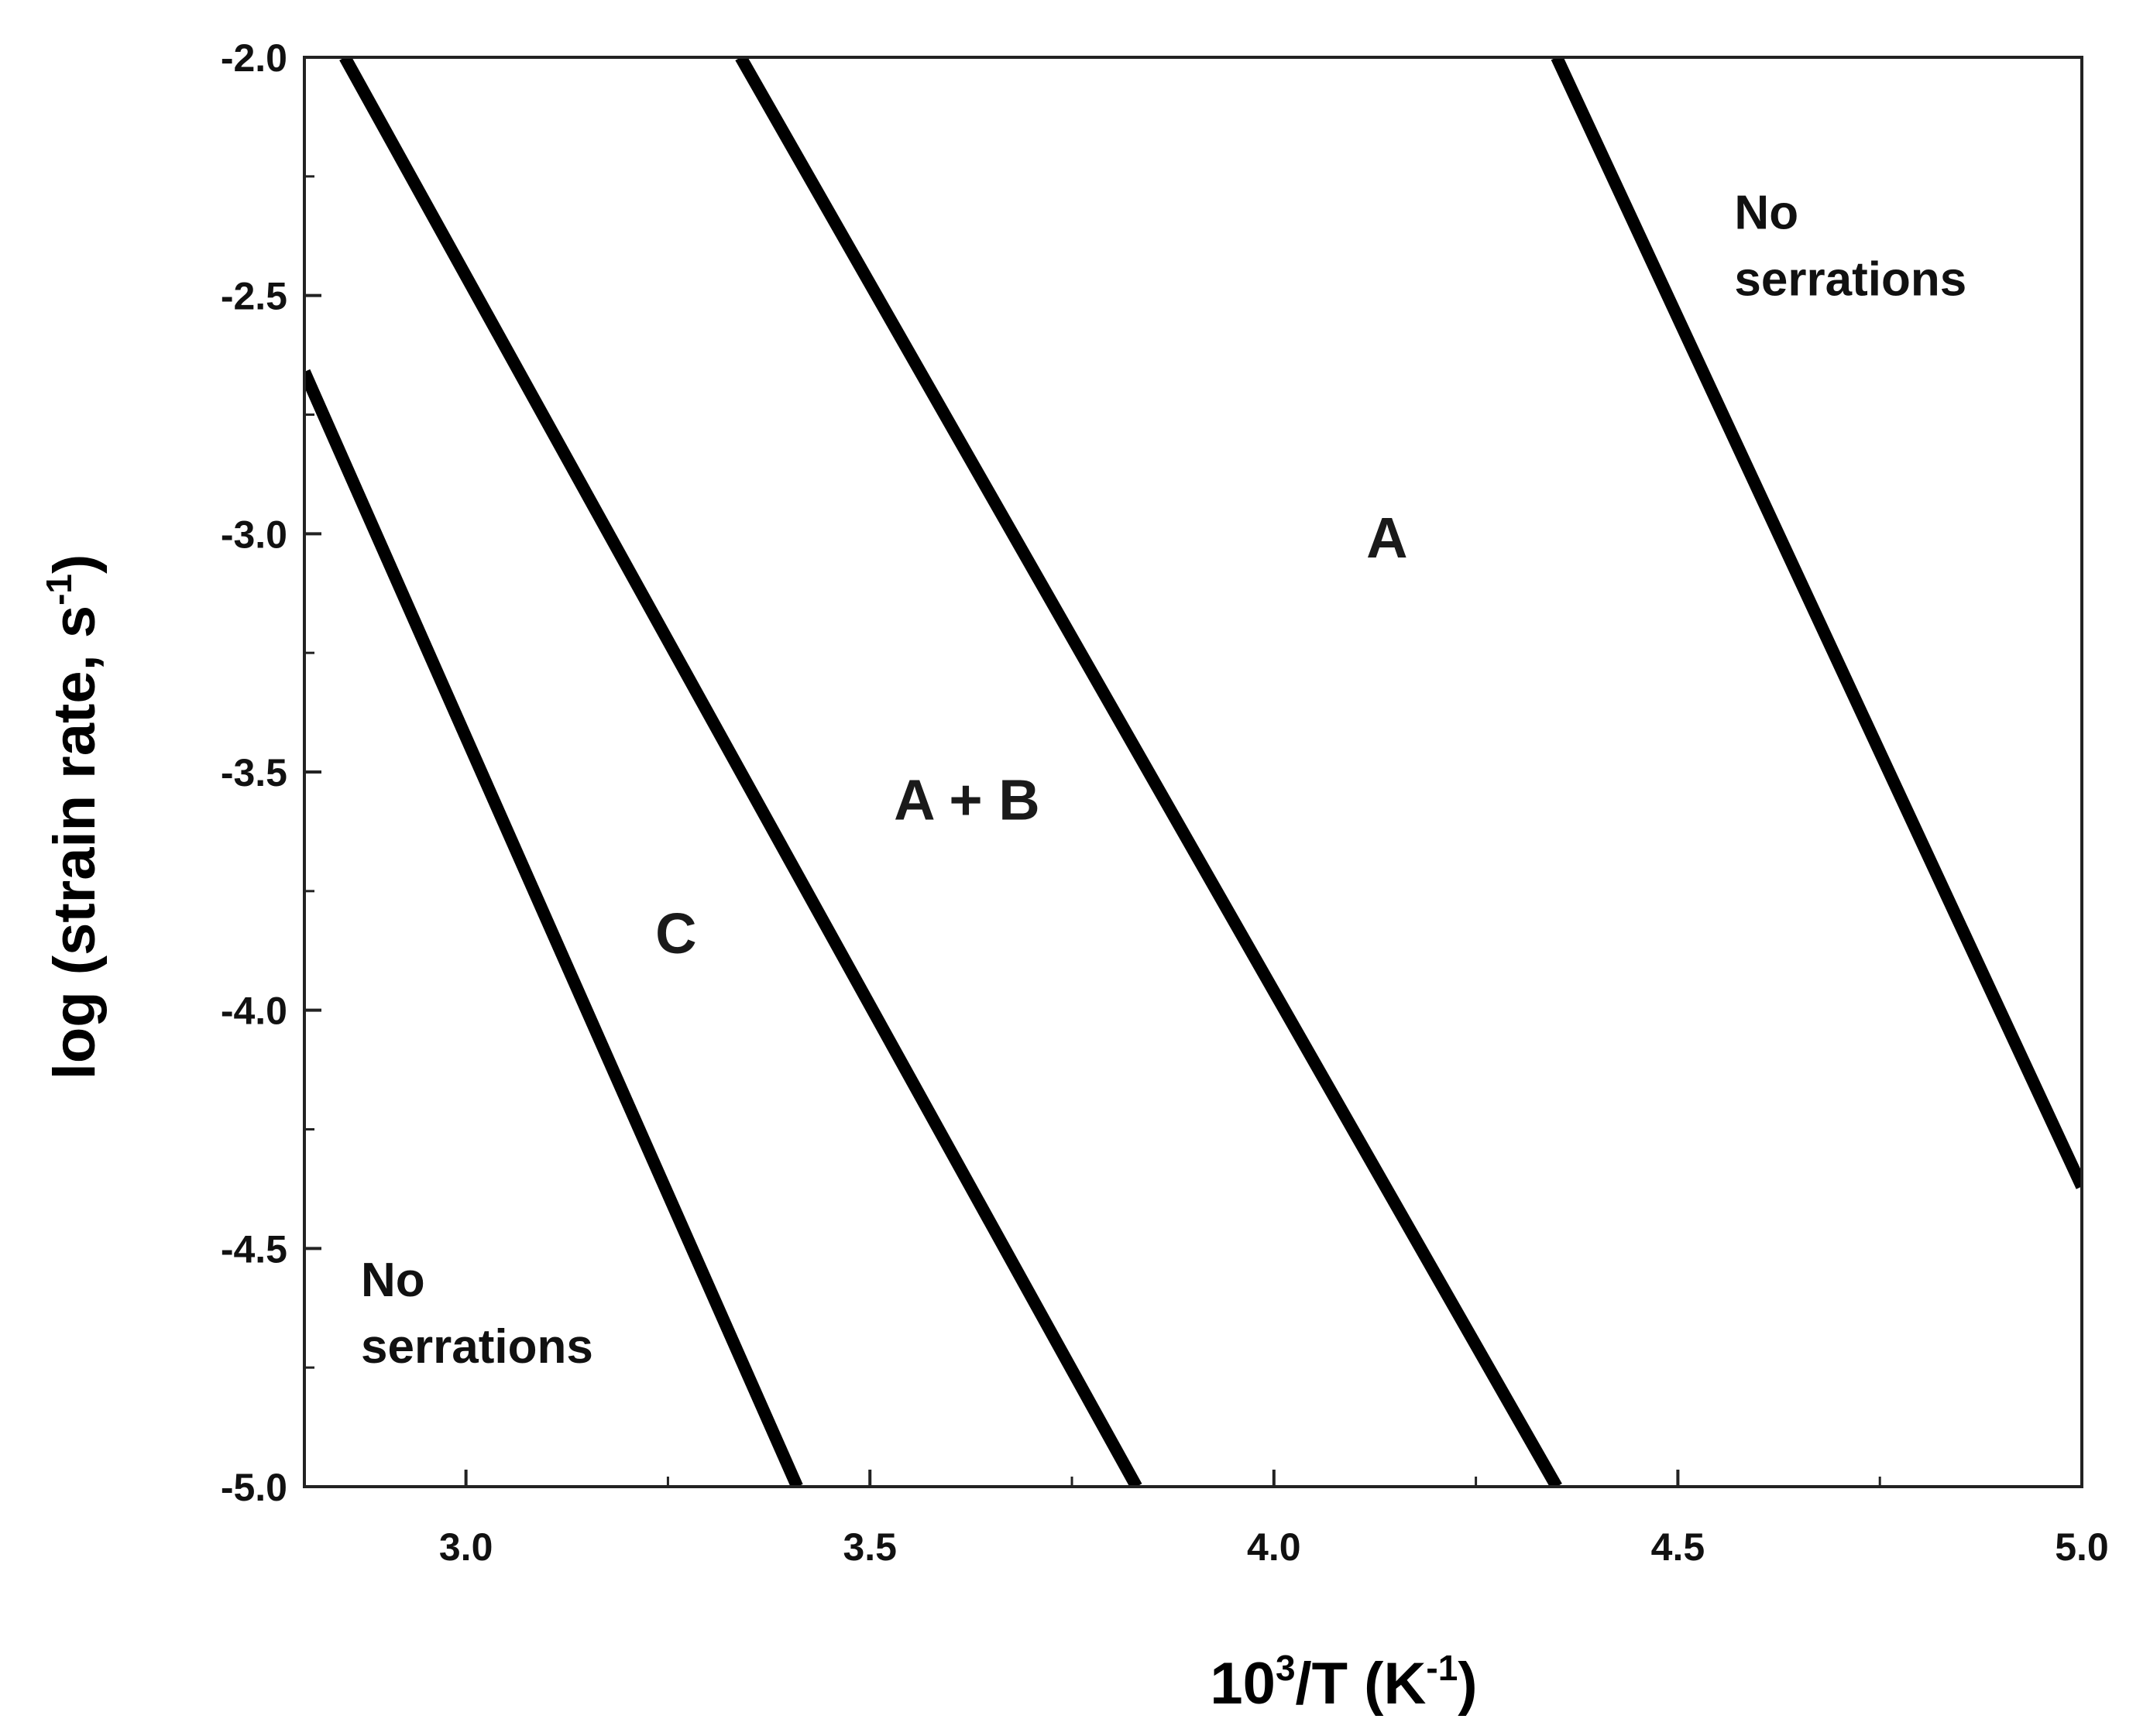 Image resolution: width=2150 pixels, height=1736 pixels. I want to click on y-axis-title: log (strain rate, s-1), so click(73, 817).